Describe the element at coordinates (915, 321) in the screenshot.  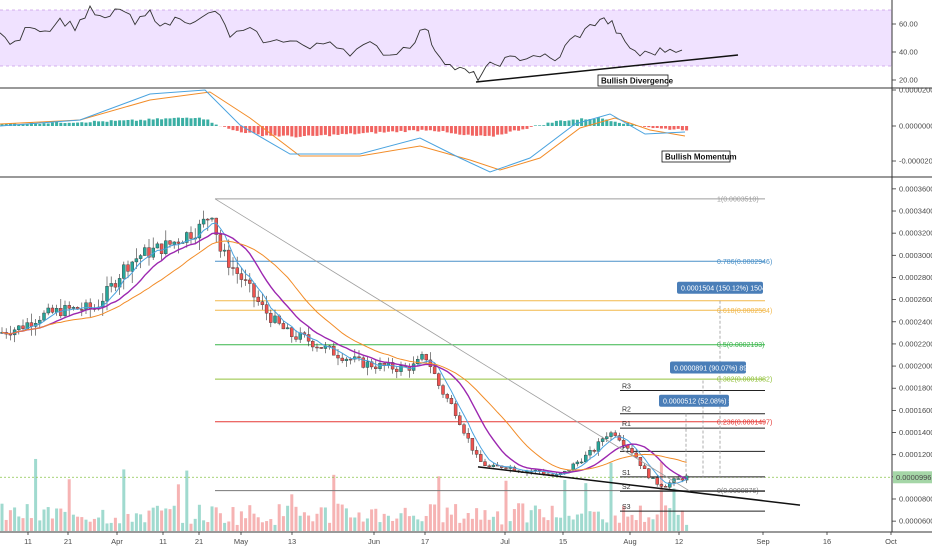
I see `price-tick-label: 0.0002400` at that location.